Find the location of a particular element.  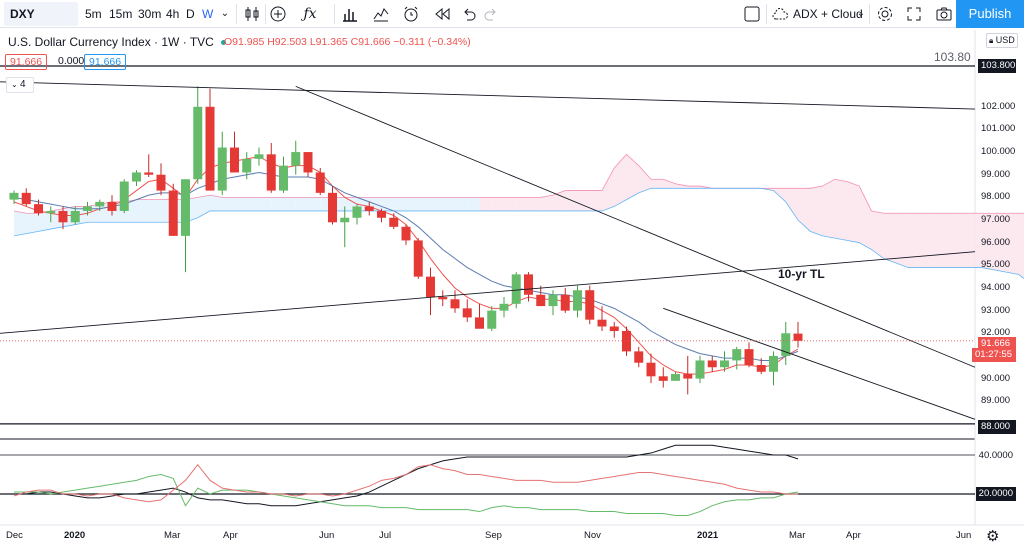

indicator-template-label: ADX + Cloud is located at coordinates (828, 14).